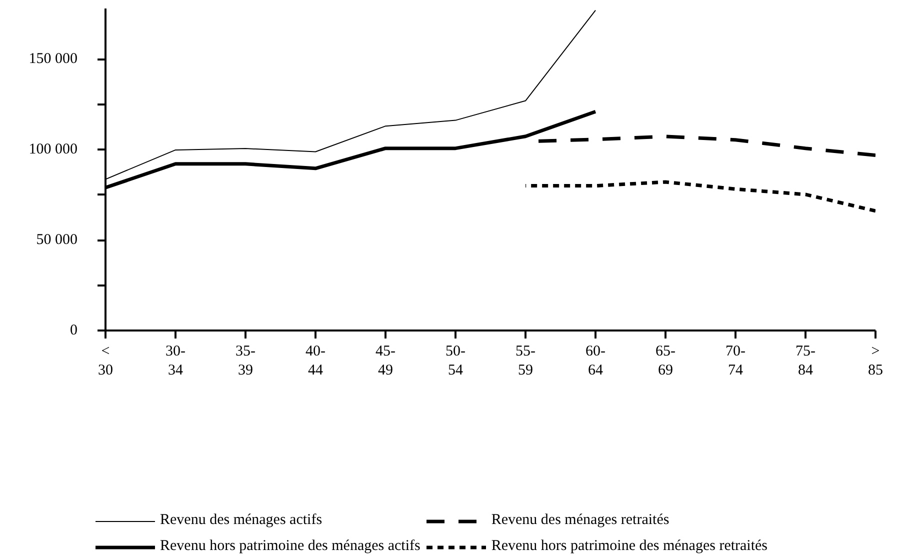 The height and width of the screenshot is (556, 903). I want to click on x-tick-label: >85, so click(875, 361).